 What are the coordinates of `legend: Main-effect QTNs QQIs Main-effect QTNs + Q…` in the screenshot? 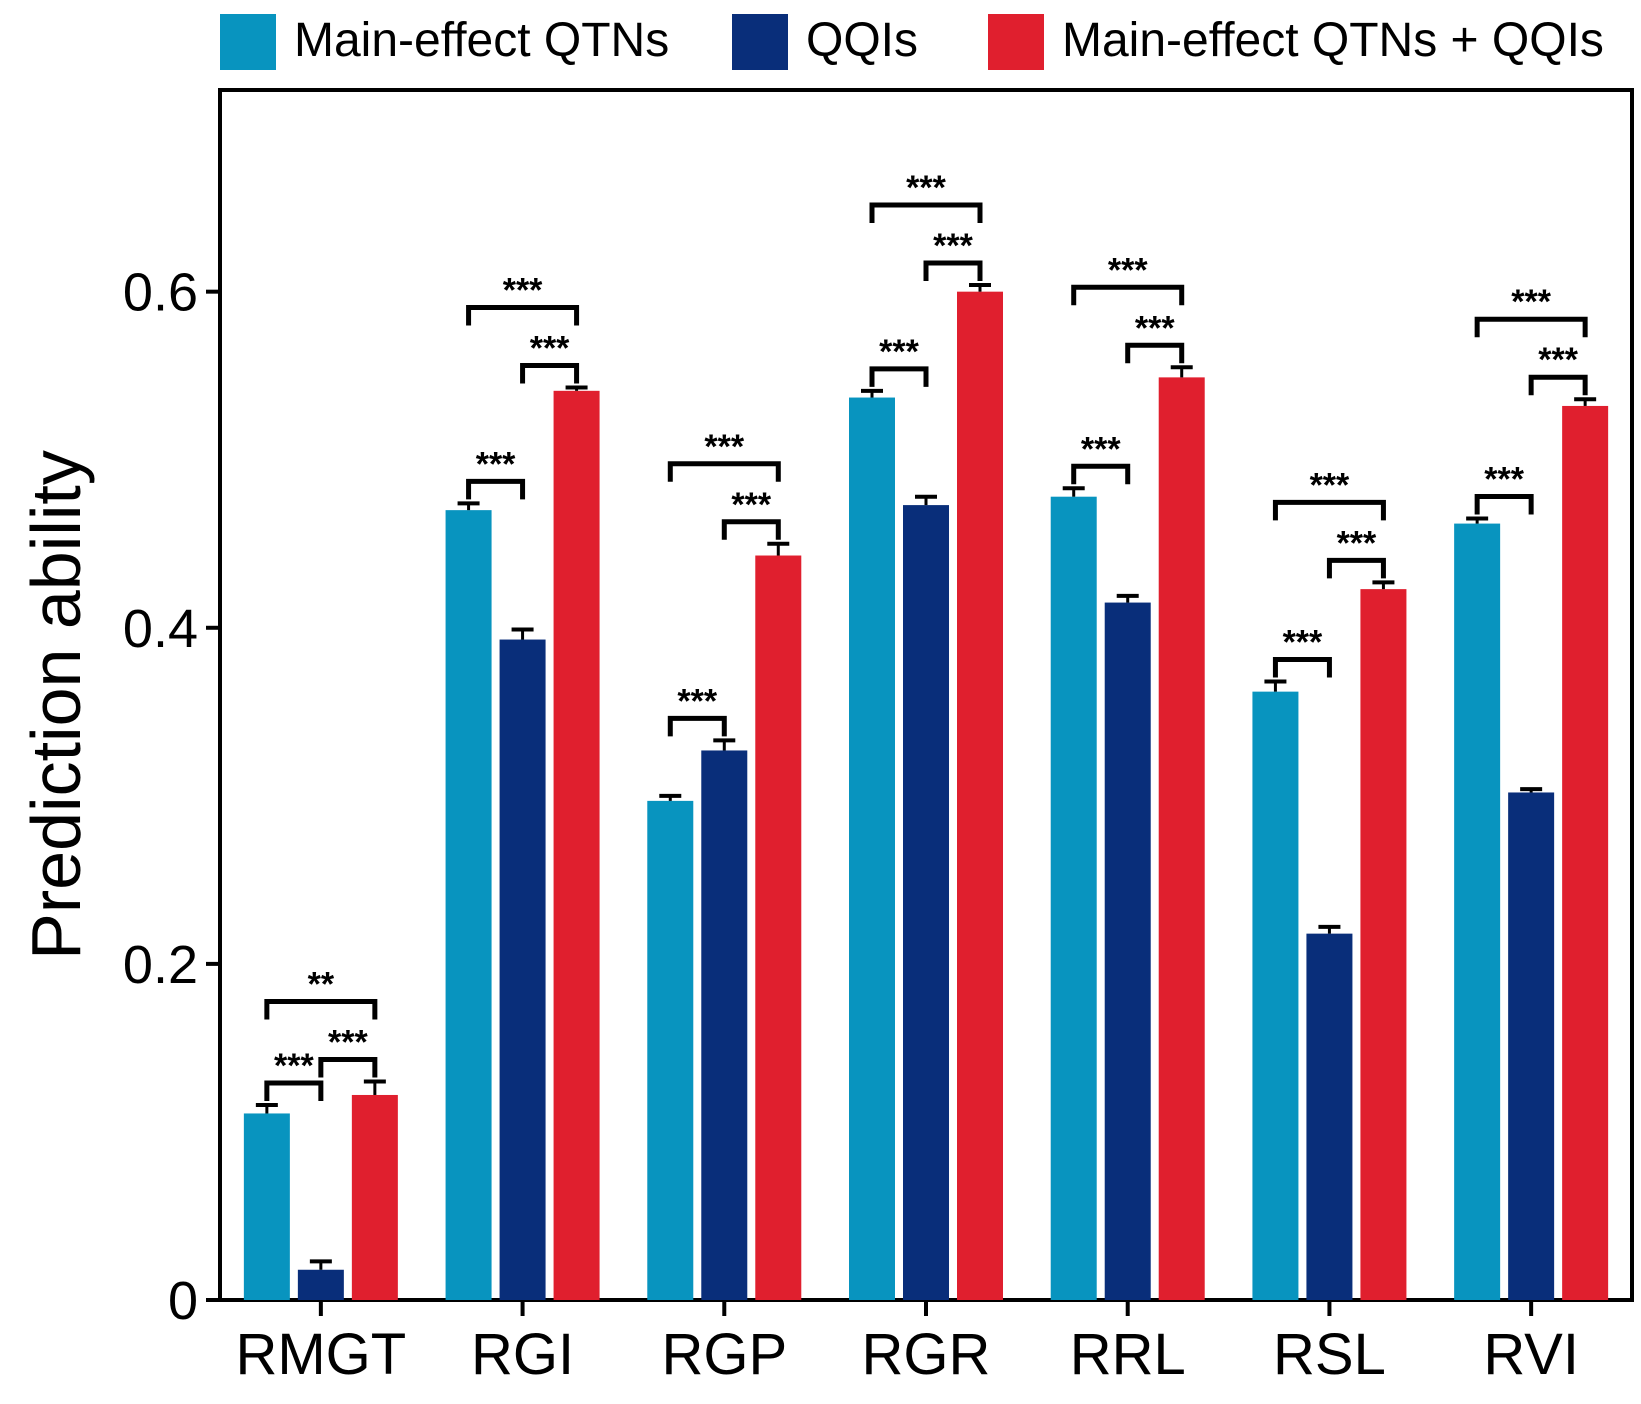 It's located at (912, 42).